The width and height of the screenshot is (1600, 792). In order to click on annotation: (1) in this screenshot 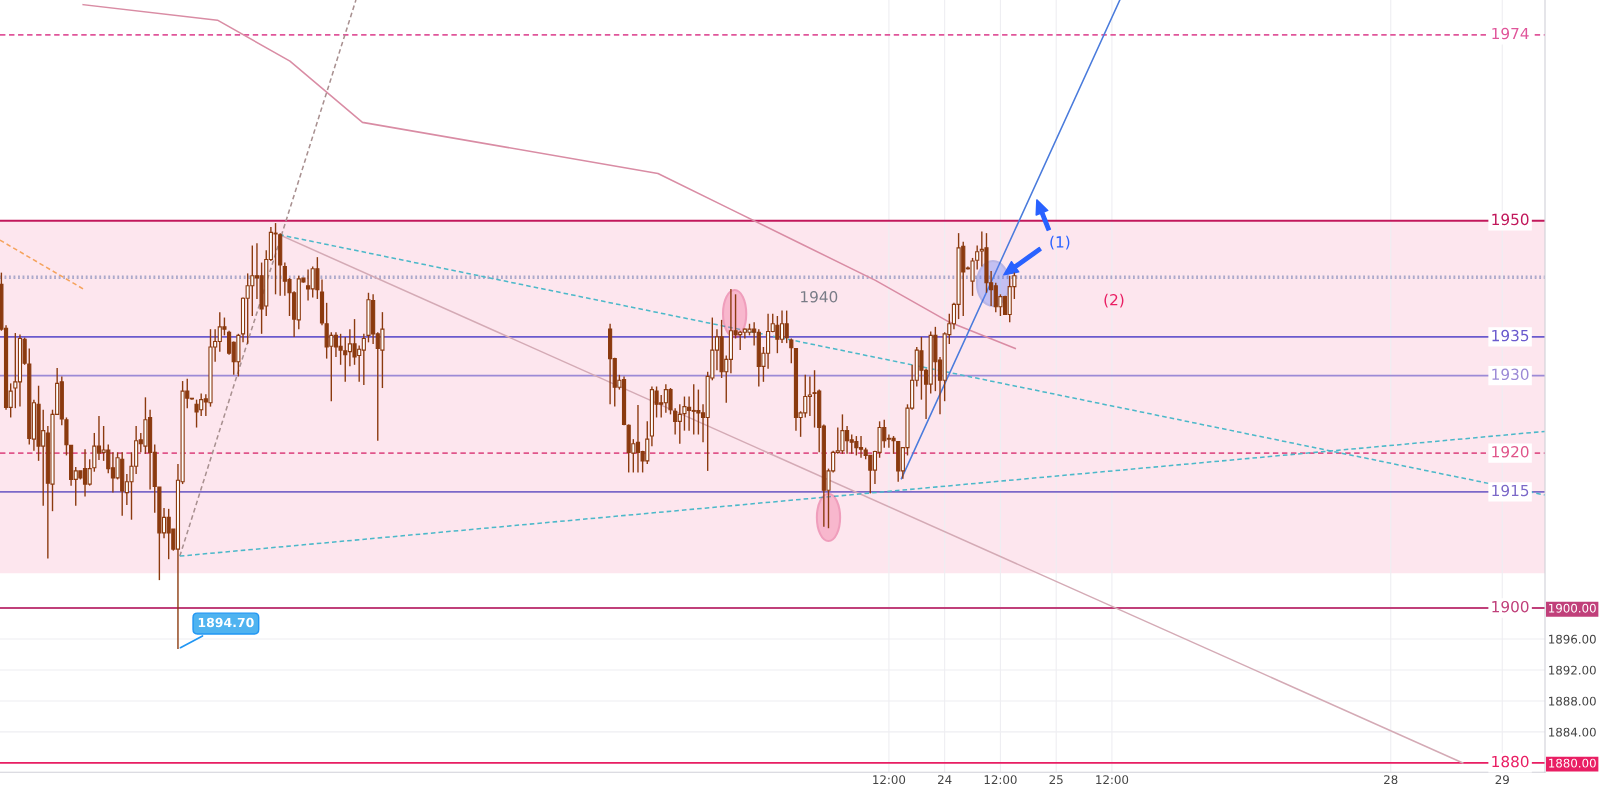, I will do `click(1060, 242)`.